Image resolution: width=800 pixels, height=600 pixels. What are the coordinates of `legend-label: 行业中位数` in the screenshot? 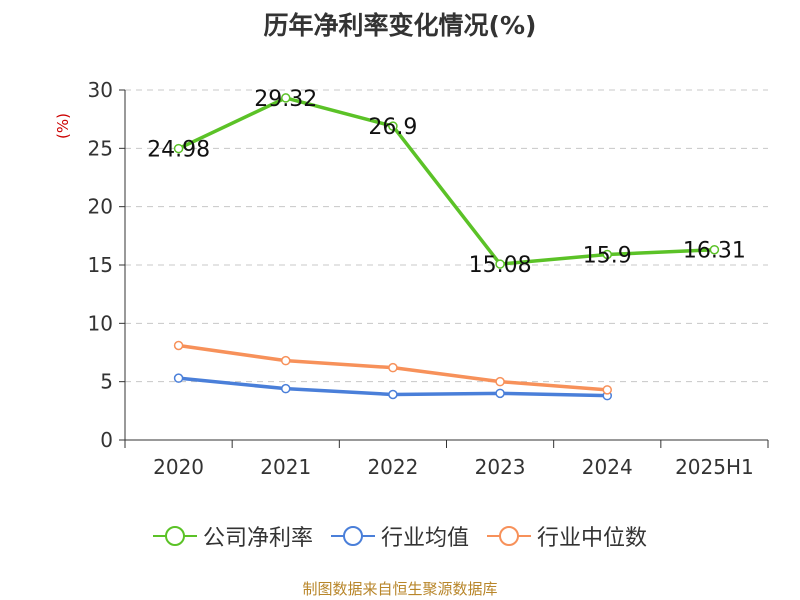 It's located at (592, 538).